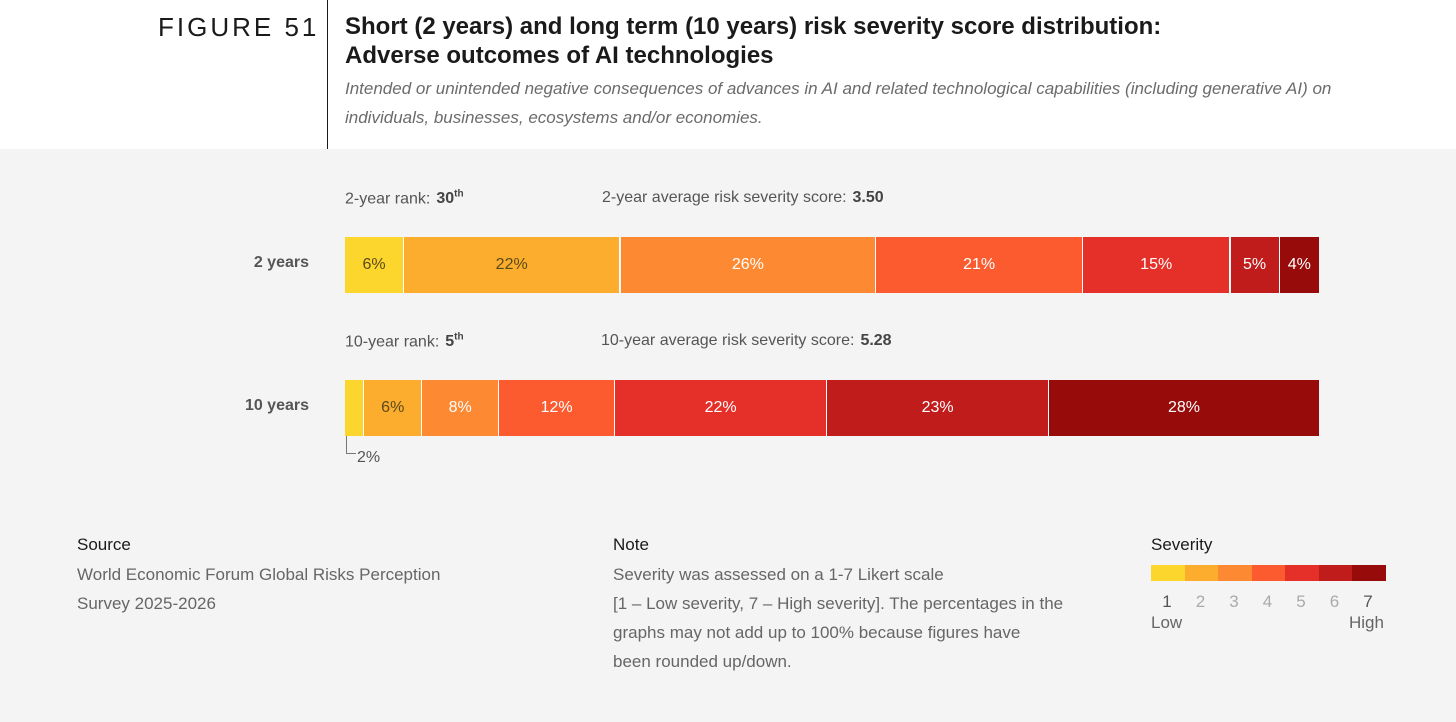 This screenshot has width=1456, height=722. What do you see at coordinates (369, 457) in the screenshot?
I see `callout-2-percent: 2%` at bounding box center [369, 457].